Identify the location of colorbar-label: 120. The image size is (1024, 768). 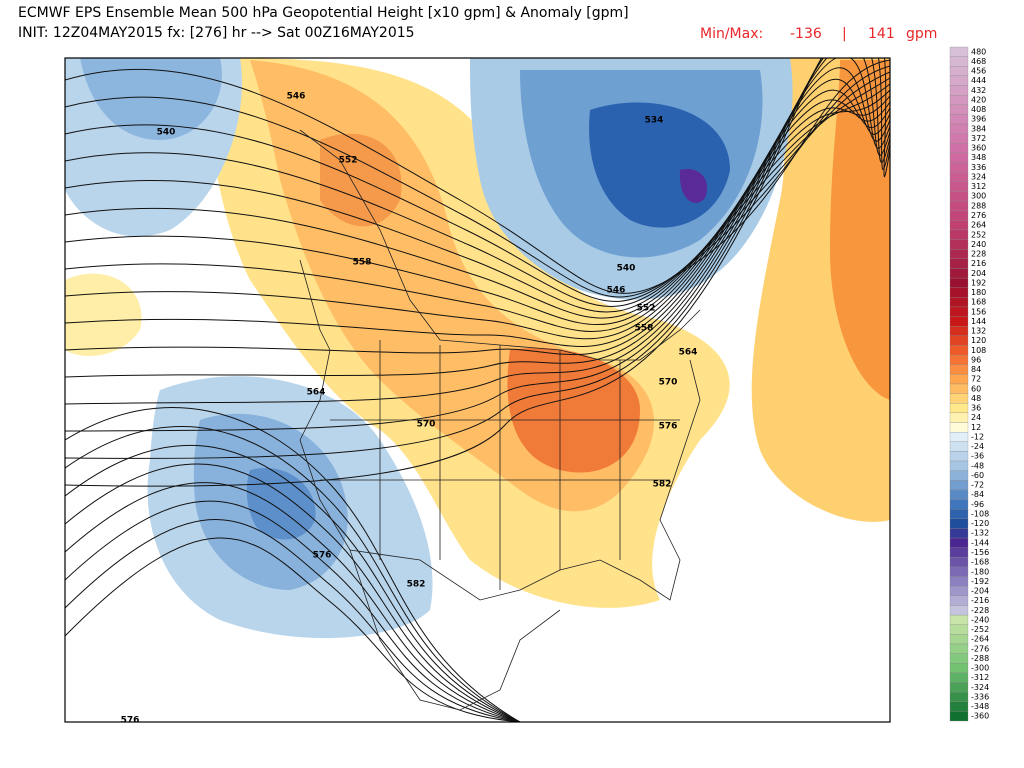
(978, 340).